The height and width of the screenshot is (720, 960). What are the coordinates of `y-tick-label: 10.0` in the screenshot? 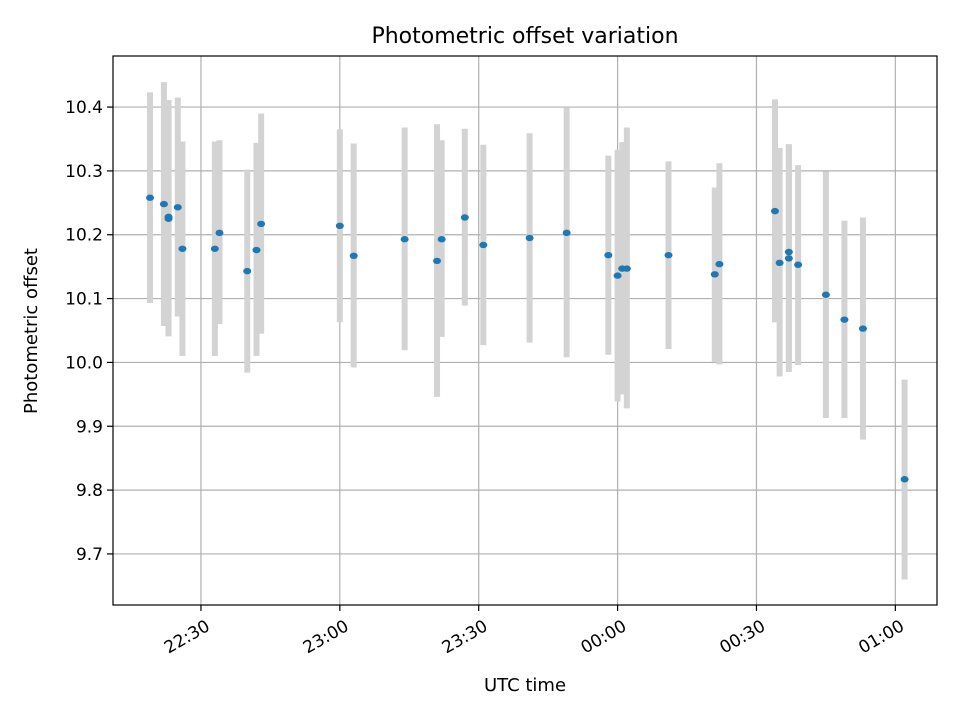 It's located at (84, 363).